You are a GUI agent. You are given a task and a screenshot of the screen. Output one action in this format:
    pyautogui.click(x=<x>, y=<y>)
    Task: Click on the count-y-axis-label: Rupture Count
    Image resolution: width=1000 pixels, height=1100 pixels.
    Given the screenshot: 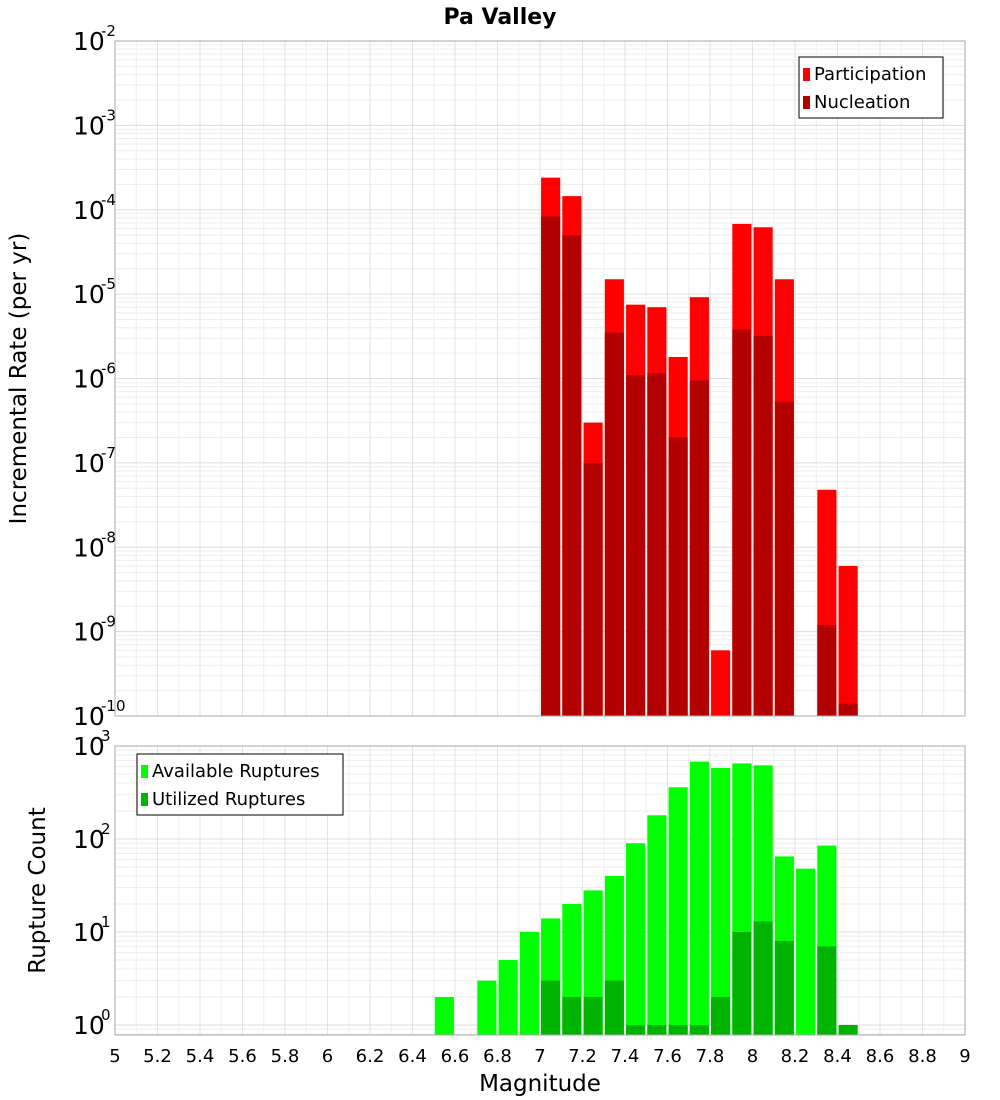 What is the action you would take?
    pyautogui.click(x=38, y=890)
    